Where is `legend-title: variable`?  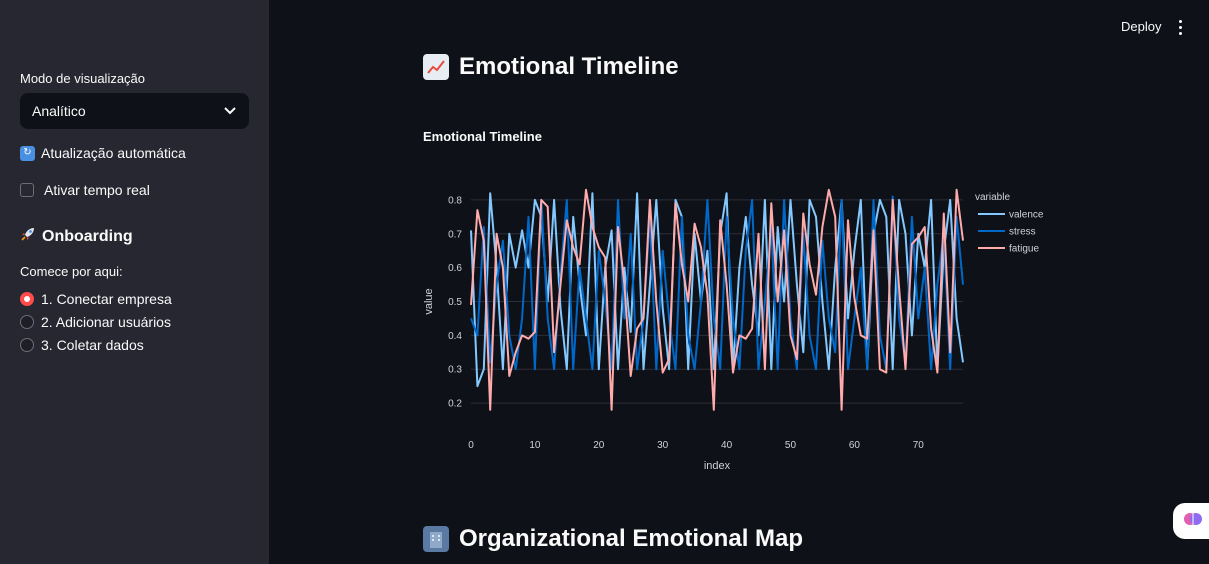 legend-title: variable is located at coordinates (992, 197).